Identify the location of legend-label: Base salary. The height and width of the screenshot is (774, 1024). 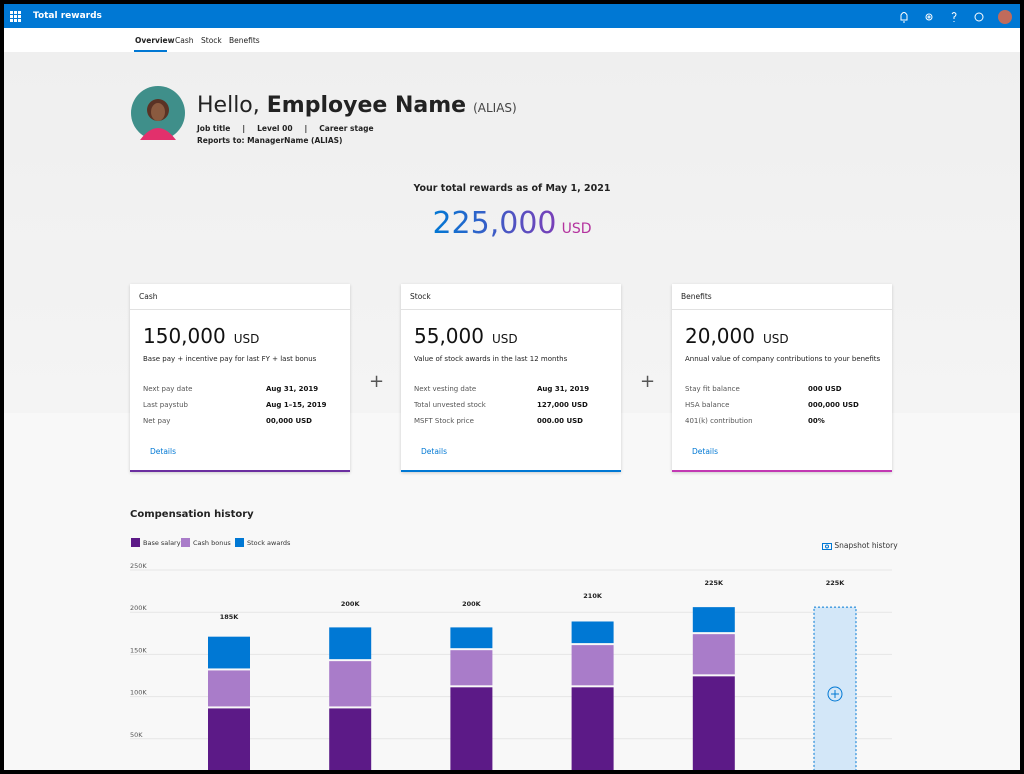
(162, 543).